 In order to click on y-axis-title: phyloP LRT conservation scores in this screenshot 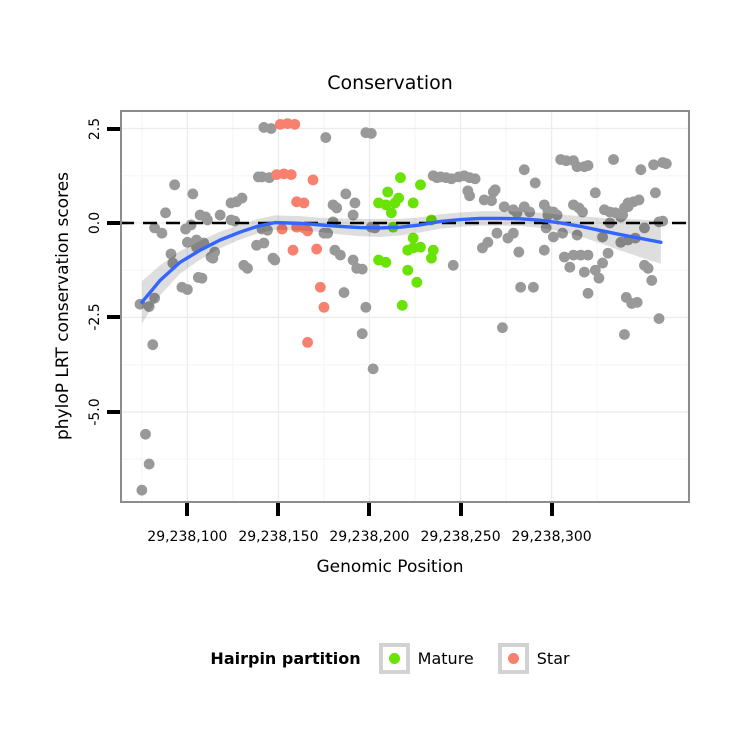, I will do `click(63, 306)`.